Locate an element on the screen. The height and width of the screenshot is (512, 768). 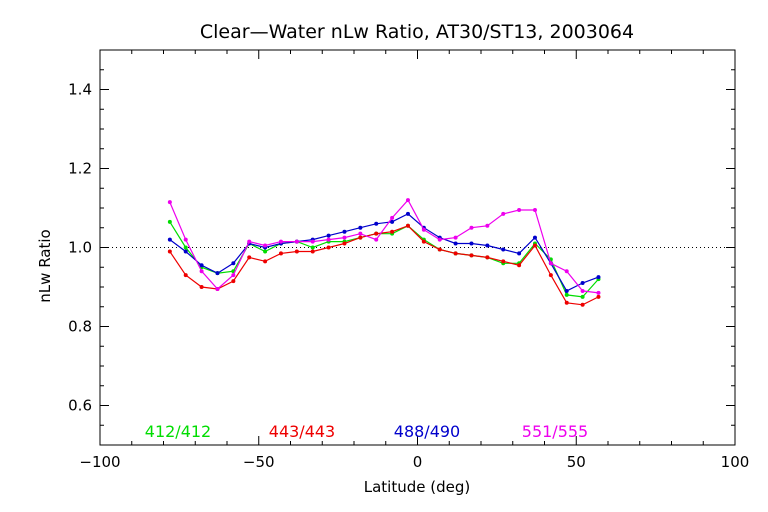
legend-entry-3: 551/555 is located at coordinates (555, 431).